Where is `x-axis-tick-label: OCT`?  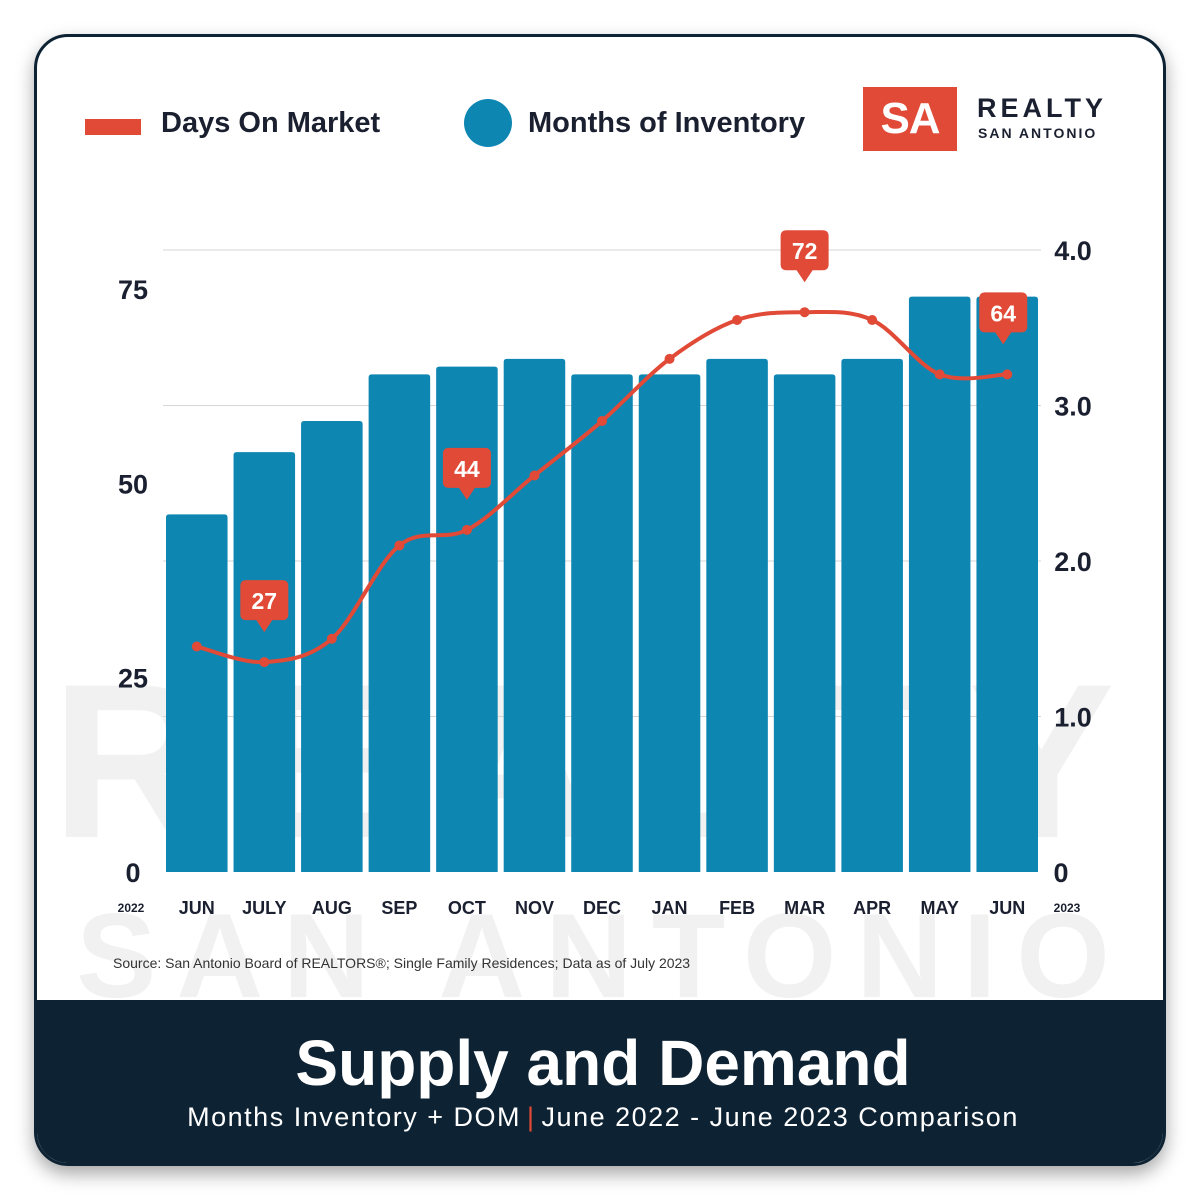
x-axis-tick-label: OCT is located at coordinates (467, 908).